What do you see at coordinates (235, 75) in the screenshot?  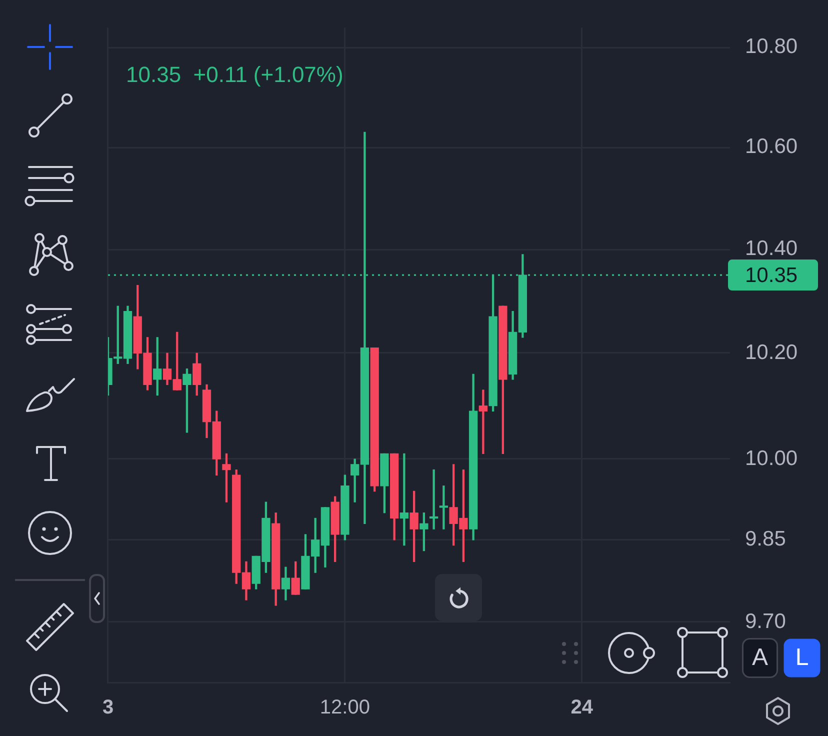 I see `text: 10.35 +0.11 (+1.07%)` at bounding box center [235, 75].